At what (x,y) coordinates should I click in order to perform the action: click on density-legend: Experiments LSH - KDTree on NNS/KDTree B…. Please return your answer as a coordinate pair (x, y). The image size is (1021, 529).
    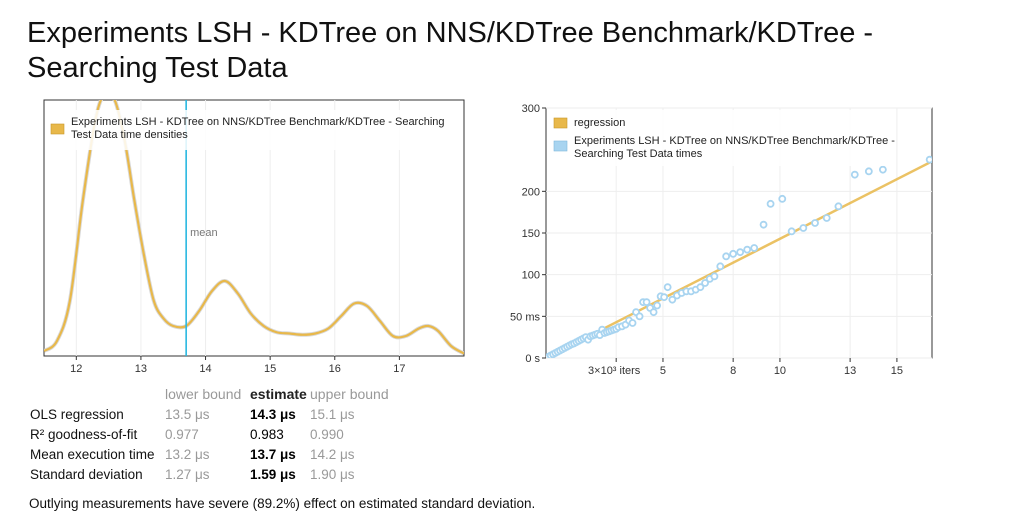
    Looking at the image, I should click on (246, 130).